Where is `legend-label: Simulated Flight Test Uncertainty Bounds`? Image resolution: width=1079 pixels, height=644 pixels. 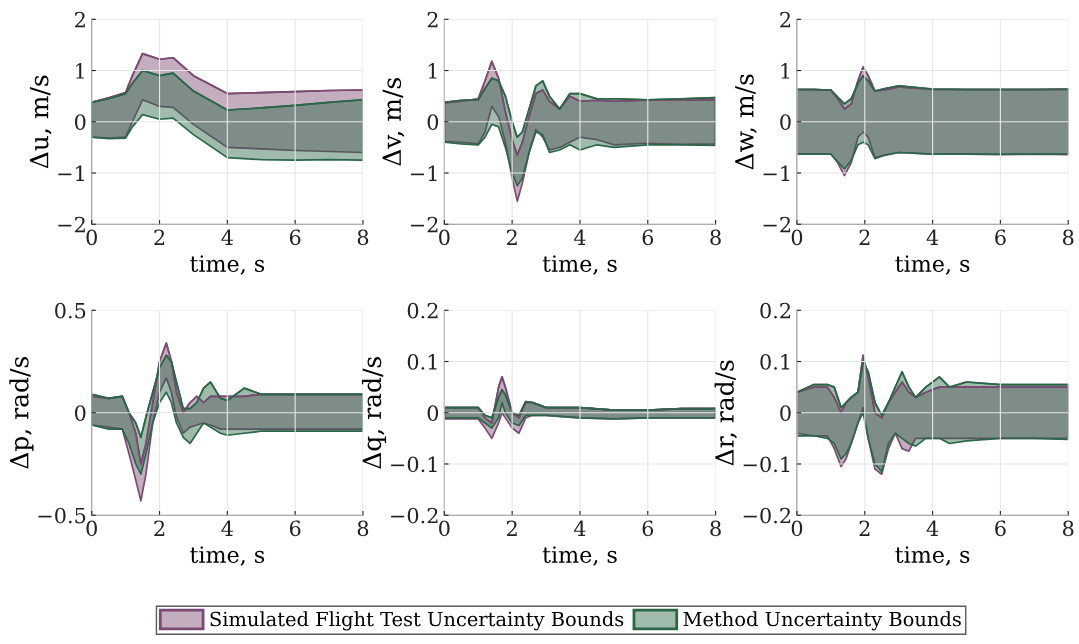
legend-label: Simulated Flight Test Uncertainty Bounds is located at coordinates (417, 621).